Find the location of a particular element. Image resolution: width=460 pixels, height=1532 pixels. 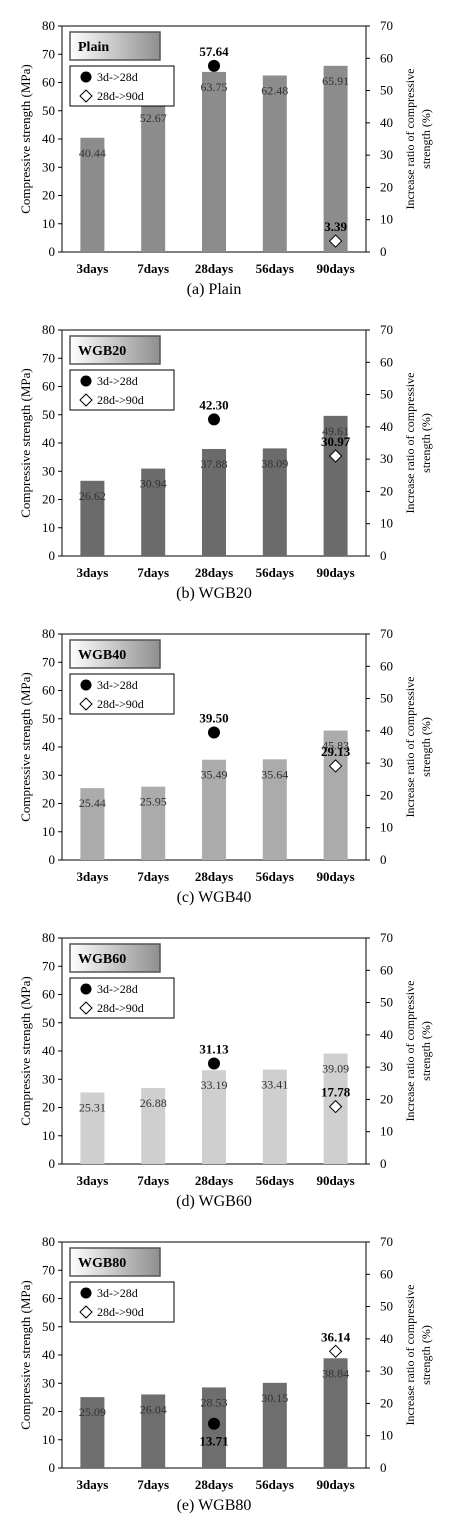

legend-marker-3d-28d is located at coordinates (86, 1293).